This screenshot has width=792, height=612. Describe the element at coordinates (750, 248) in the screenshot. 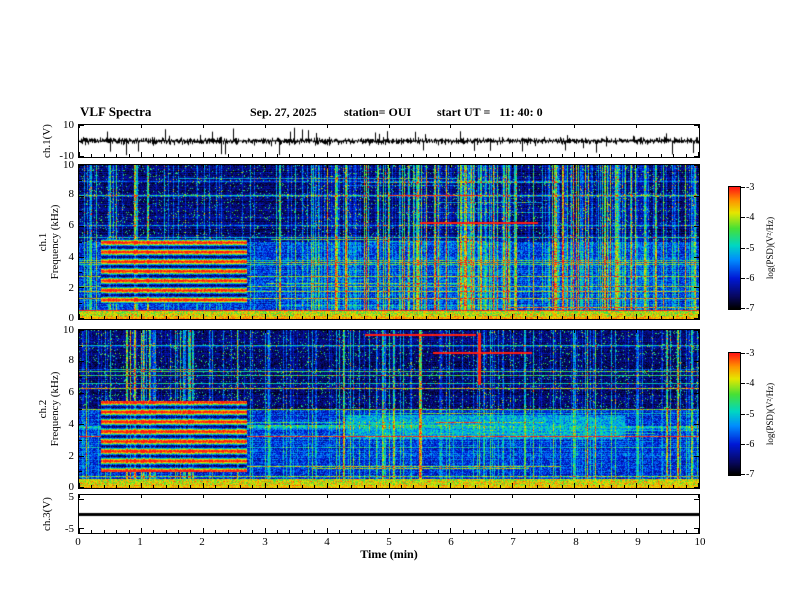

I see `tick-label: -5` at that location.